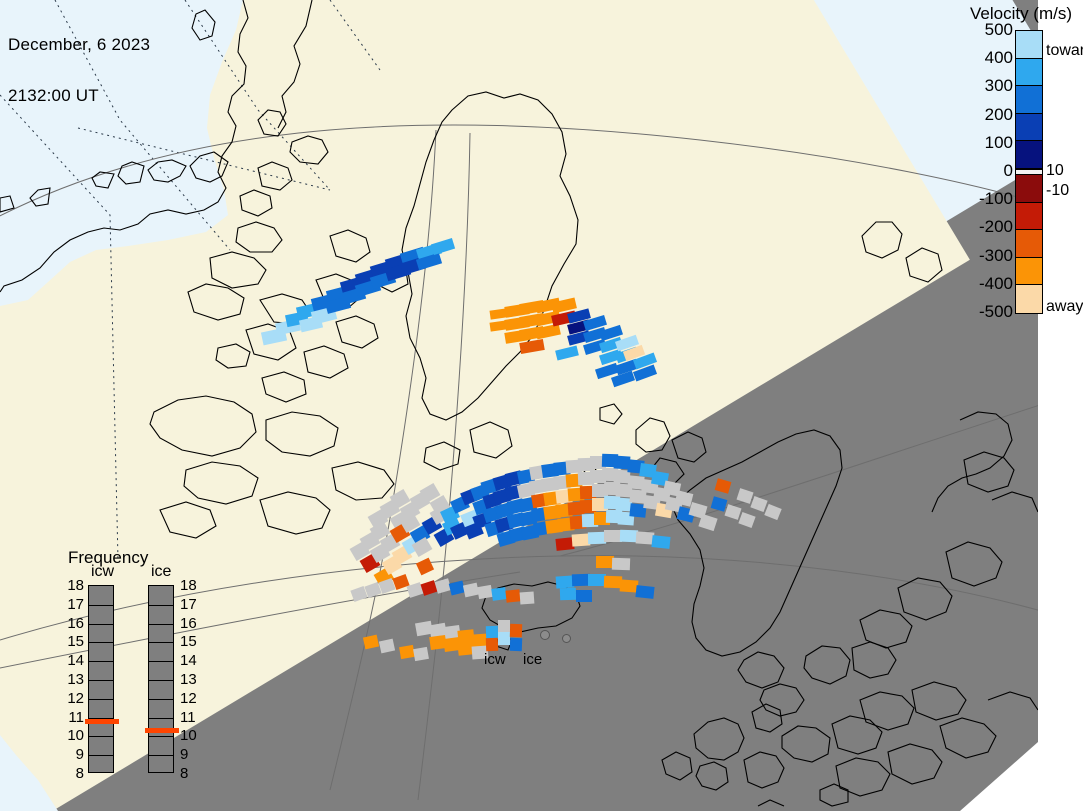 This screenshot has width=1083, height=811. Describe the element at coordinates (1064, 50) in the screenshot. I see `colorbar-toward-label: toward` at that location.